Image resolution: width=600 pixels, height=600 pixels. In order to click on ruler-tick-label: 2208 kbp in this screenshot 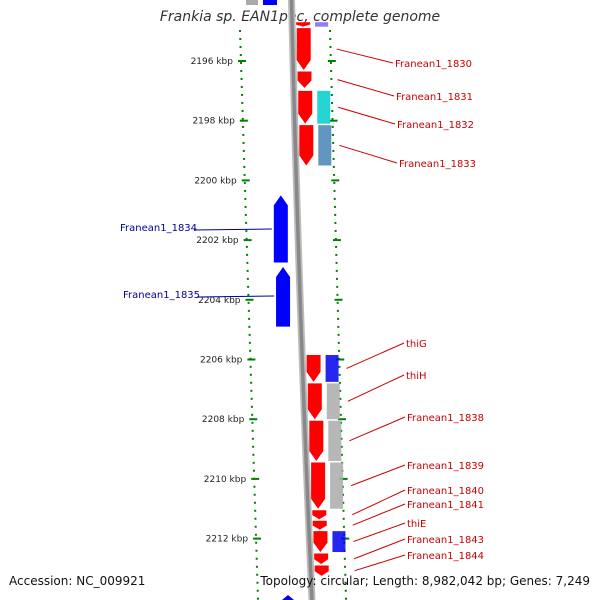, I will do `click(223, 420)`.